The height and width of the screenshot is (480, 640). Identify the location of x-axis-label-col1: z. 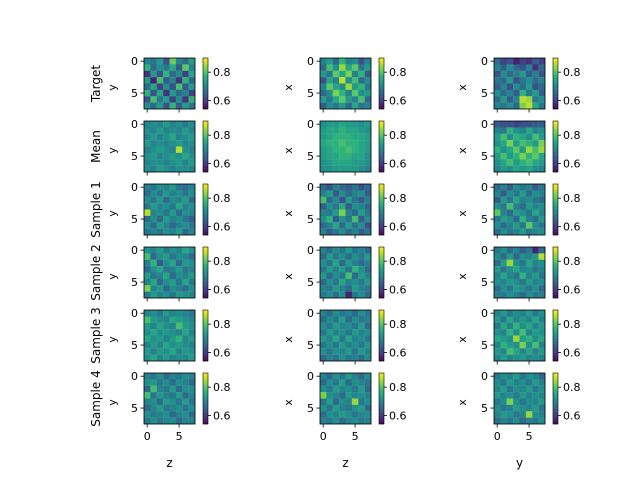
(169, 463).